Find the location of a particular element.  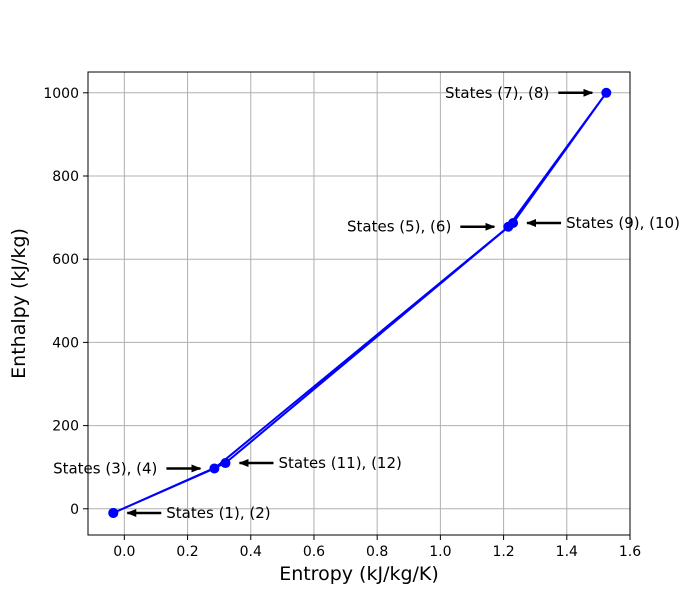

state-annotation: States (7), (8) is located at coordinates (519, 93).